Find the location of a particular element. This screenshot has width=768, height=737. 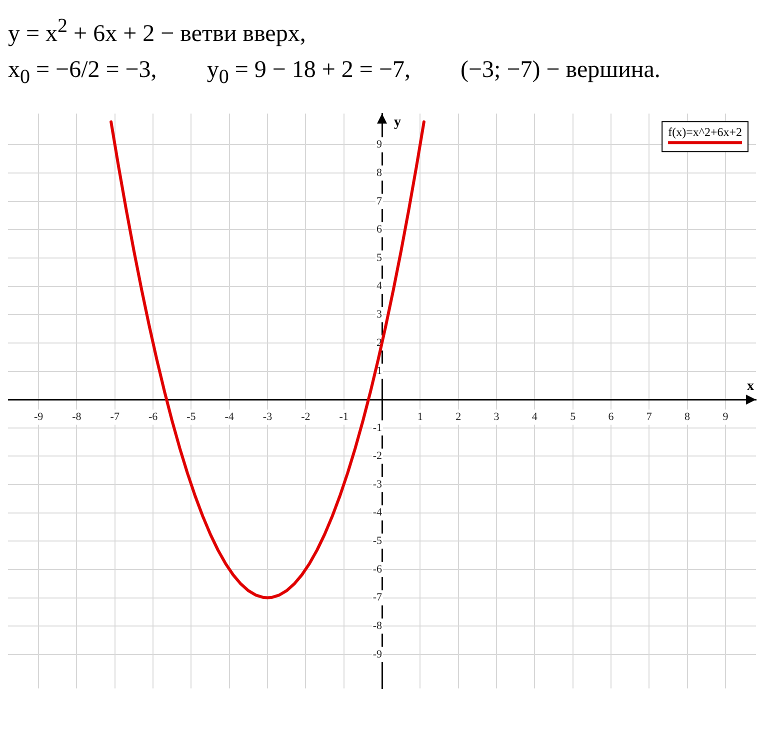

y-tick-label: -3 is located at coordinates (377, 484).